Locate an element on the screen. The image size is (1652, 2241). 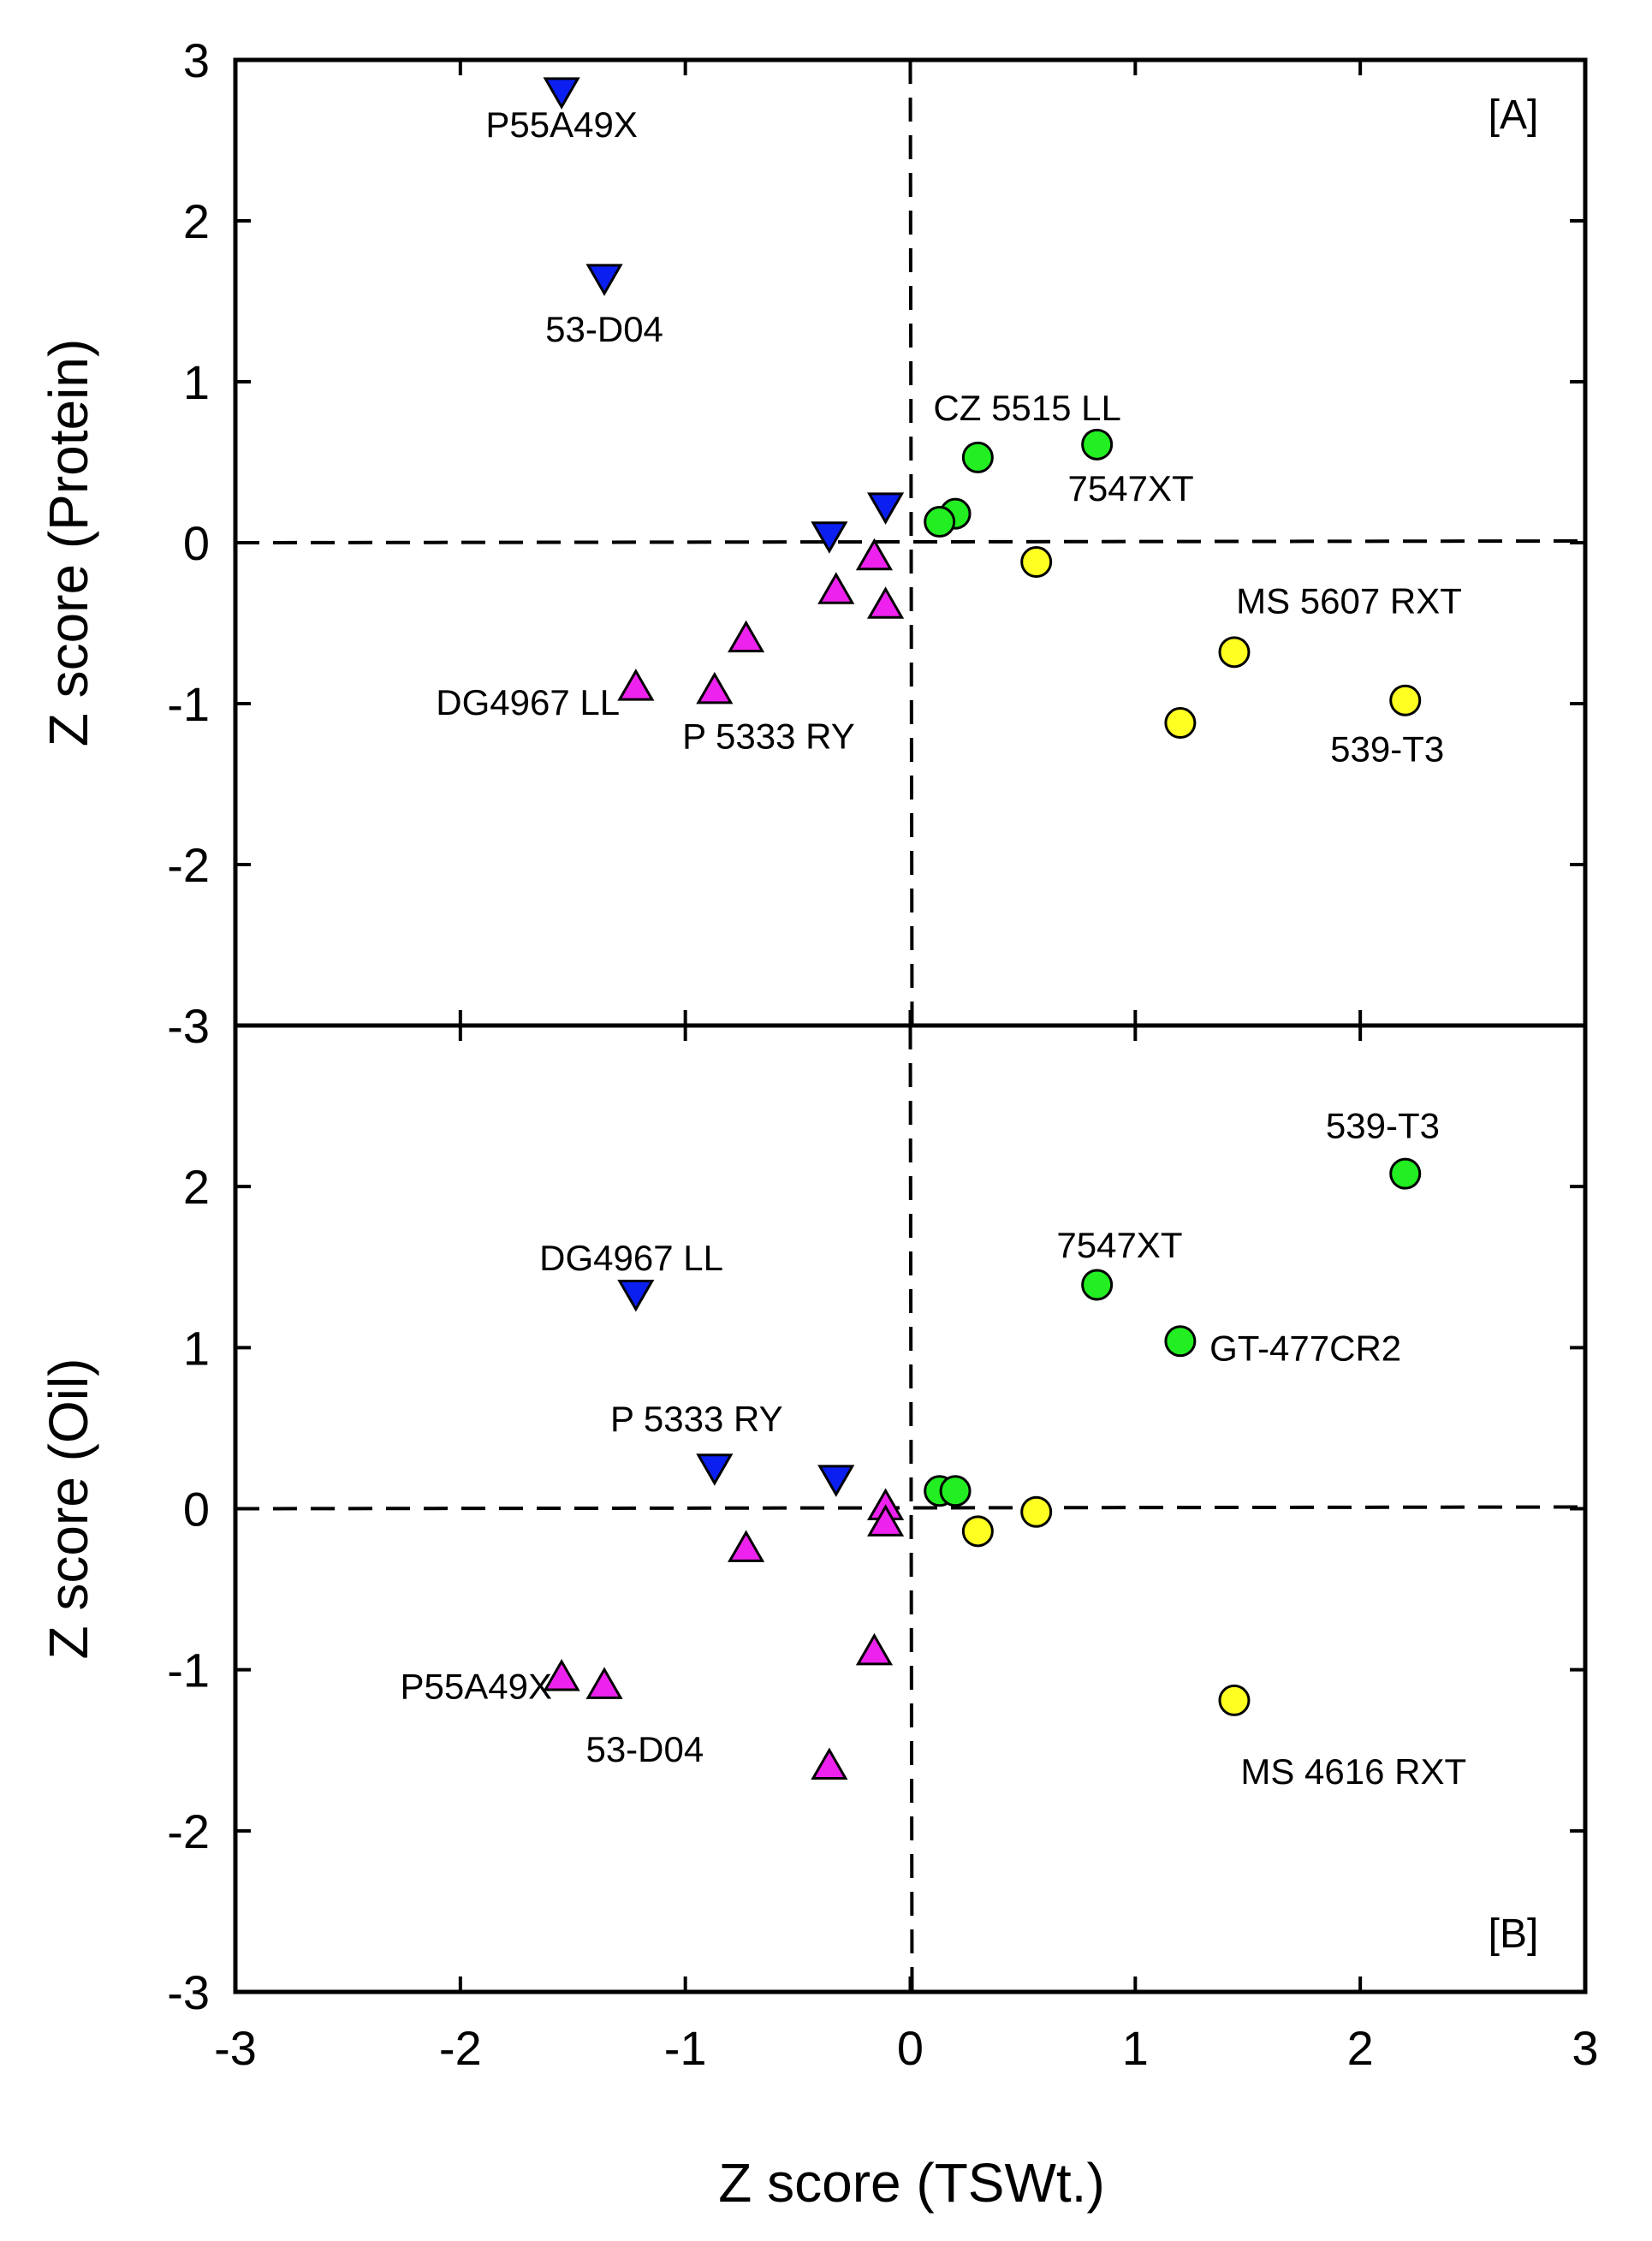
point-label: CZ 5515 LL is located at coordinates (1026, 408).